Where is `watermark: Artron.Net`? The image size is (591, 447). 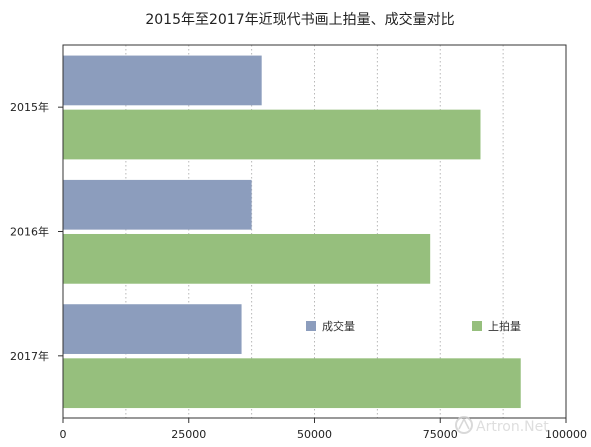
watermark: Artron.Net is located at coordinates (502, 425).